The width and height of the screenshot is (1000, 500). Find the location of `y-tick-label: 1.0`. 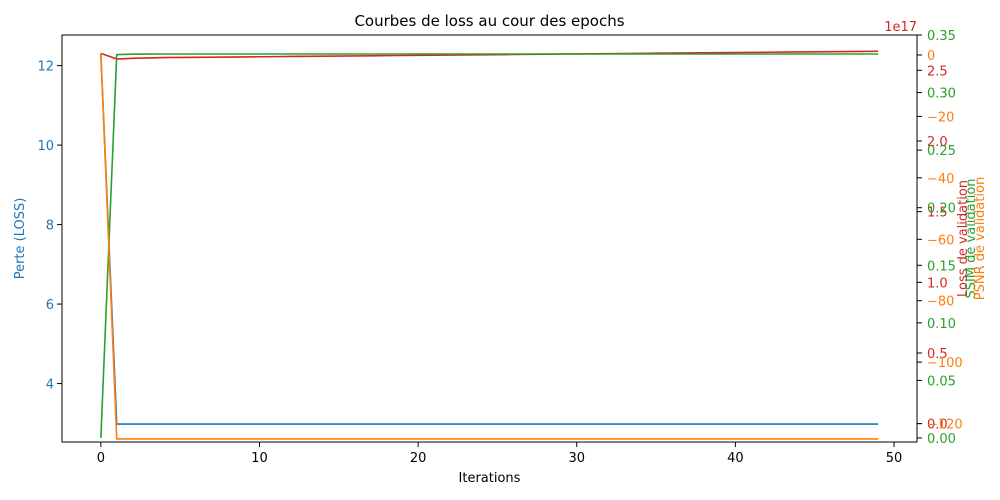

y-tick-label: 1.0 is located at coordinates (937, 283).